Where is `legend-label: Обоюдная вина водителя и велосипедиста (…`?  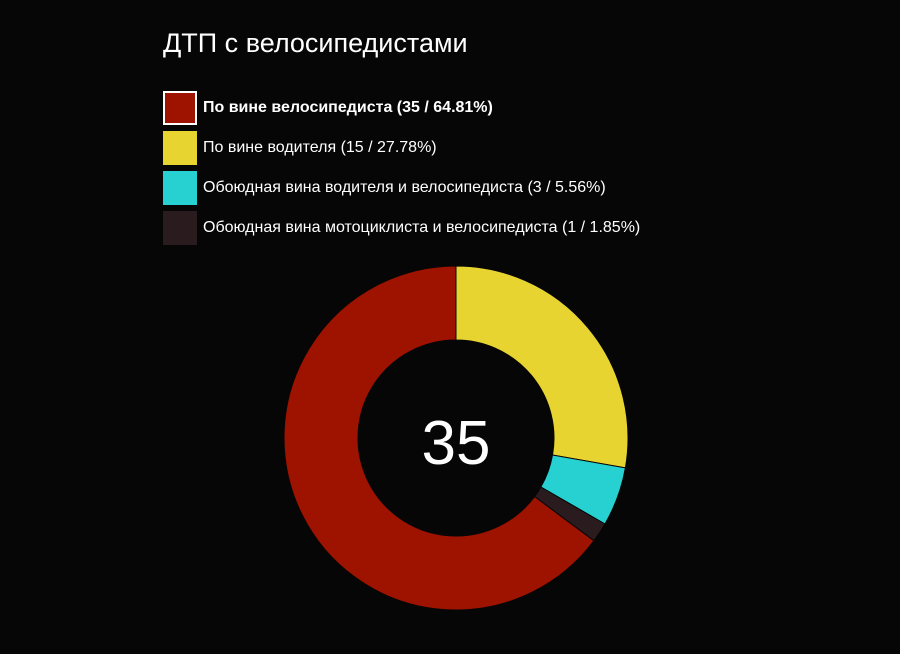 legend-label: Обоюдная вина водителя и велосипедиста (… is located at coordinates (404, 187).